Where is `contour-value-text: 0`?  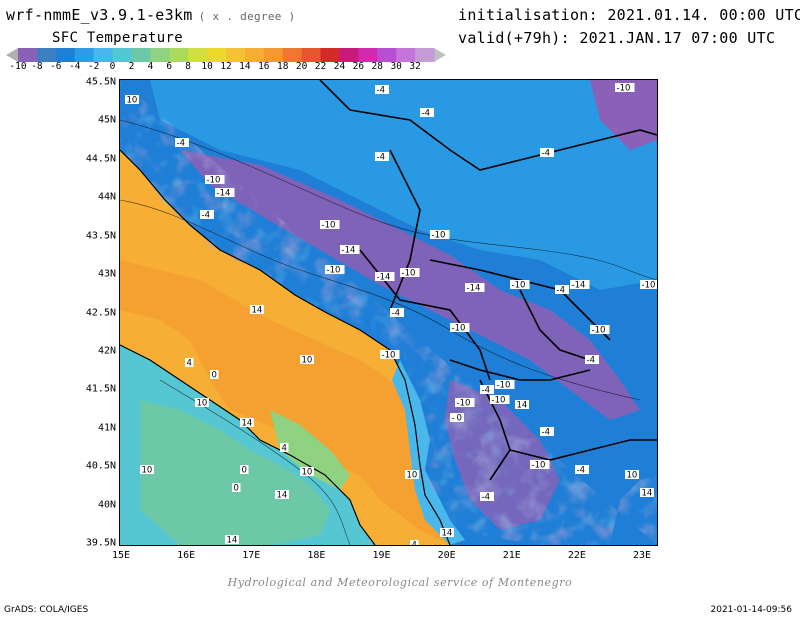 contour-value-text: 0 is located at coordinates (214, 376).